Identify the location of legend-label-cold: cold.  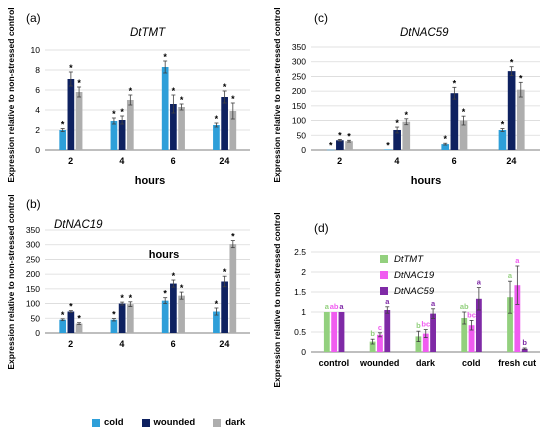
(114, 422).